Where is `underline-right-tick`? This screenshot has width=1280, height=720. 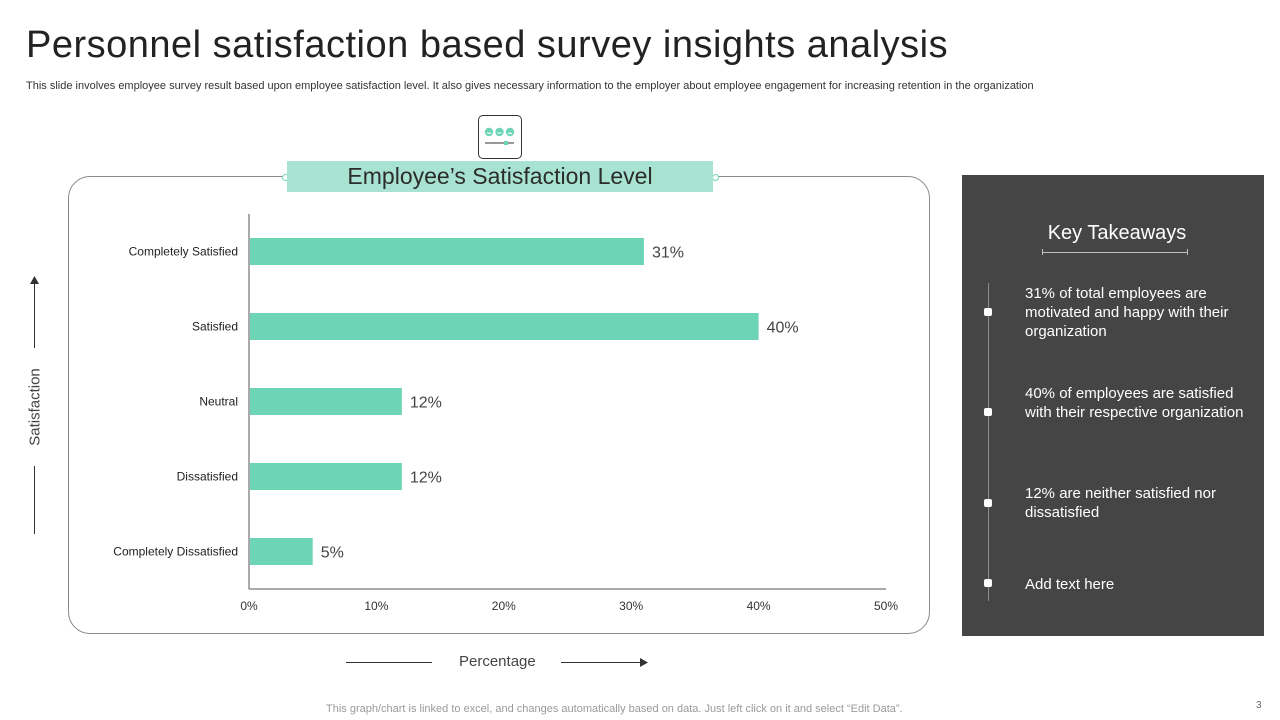
underline-right-tick is located at coordinates (1187, 252).